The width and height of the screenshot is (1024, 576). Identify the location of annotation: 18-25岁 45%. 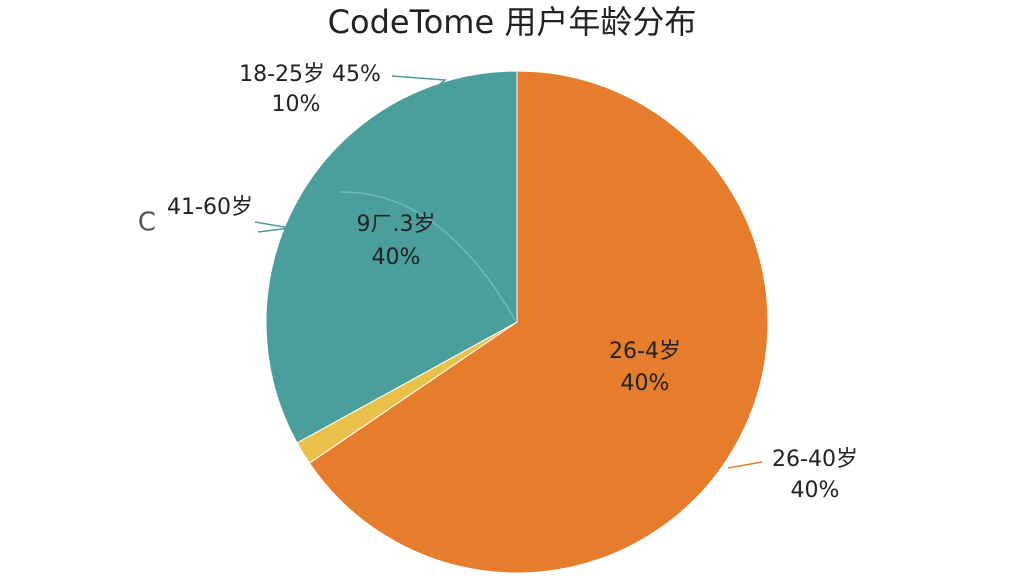
(310, 74).